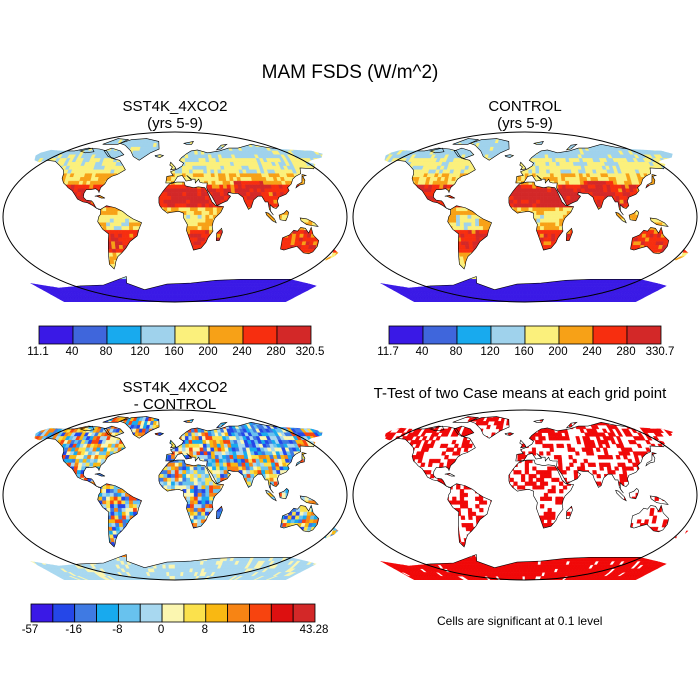 The width and height of the screenshot is (700, 700). I want to click on significance-note: Cells are significant at 0.1 level, so click(520, 621).